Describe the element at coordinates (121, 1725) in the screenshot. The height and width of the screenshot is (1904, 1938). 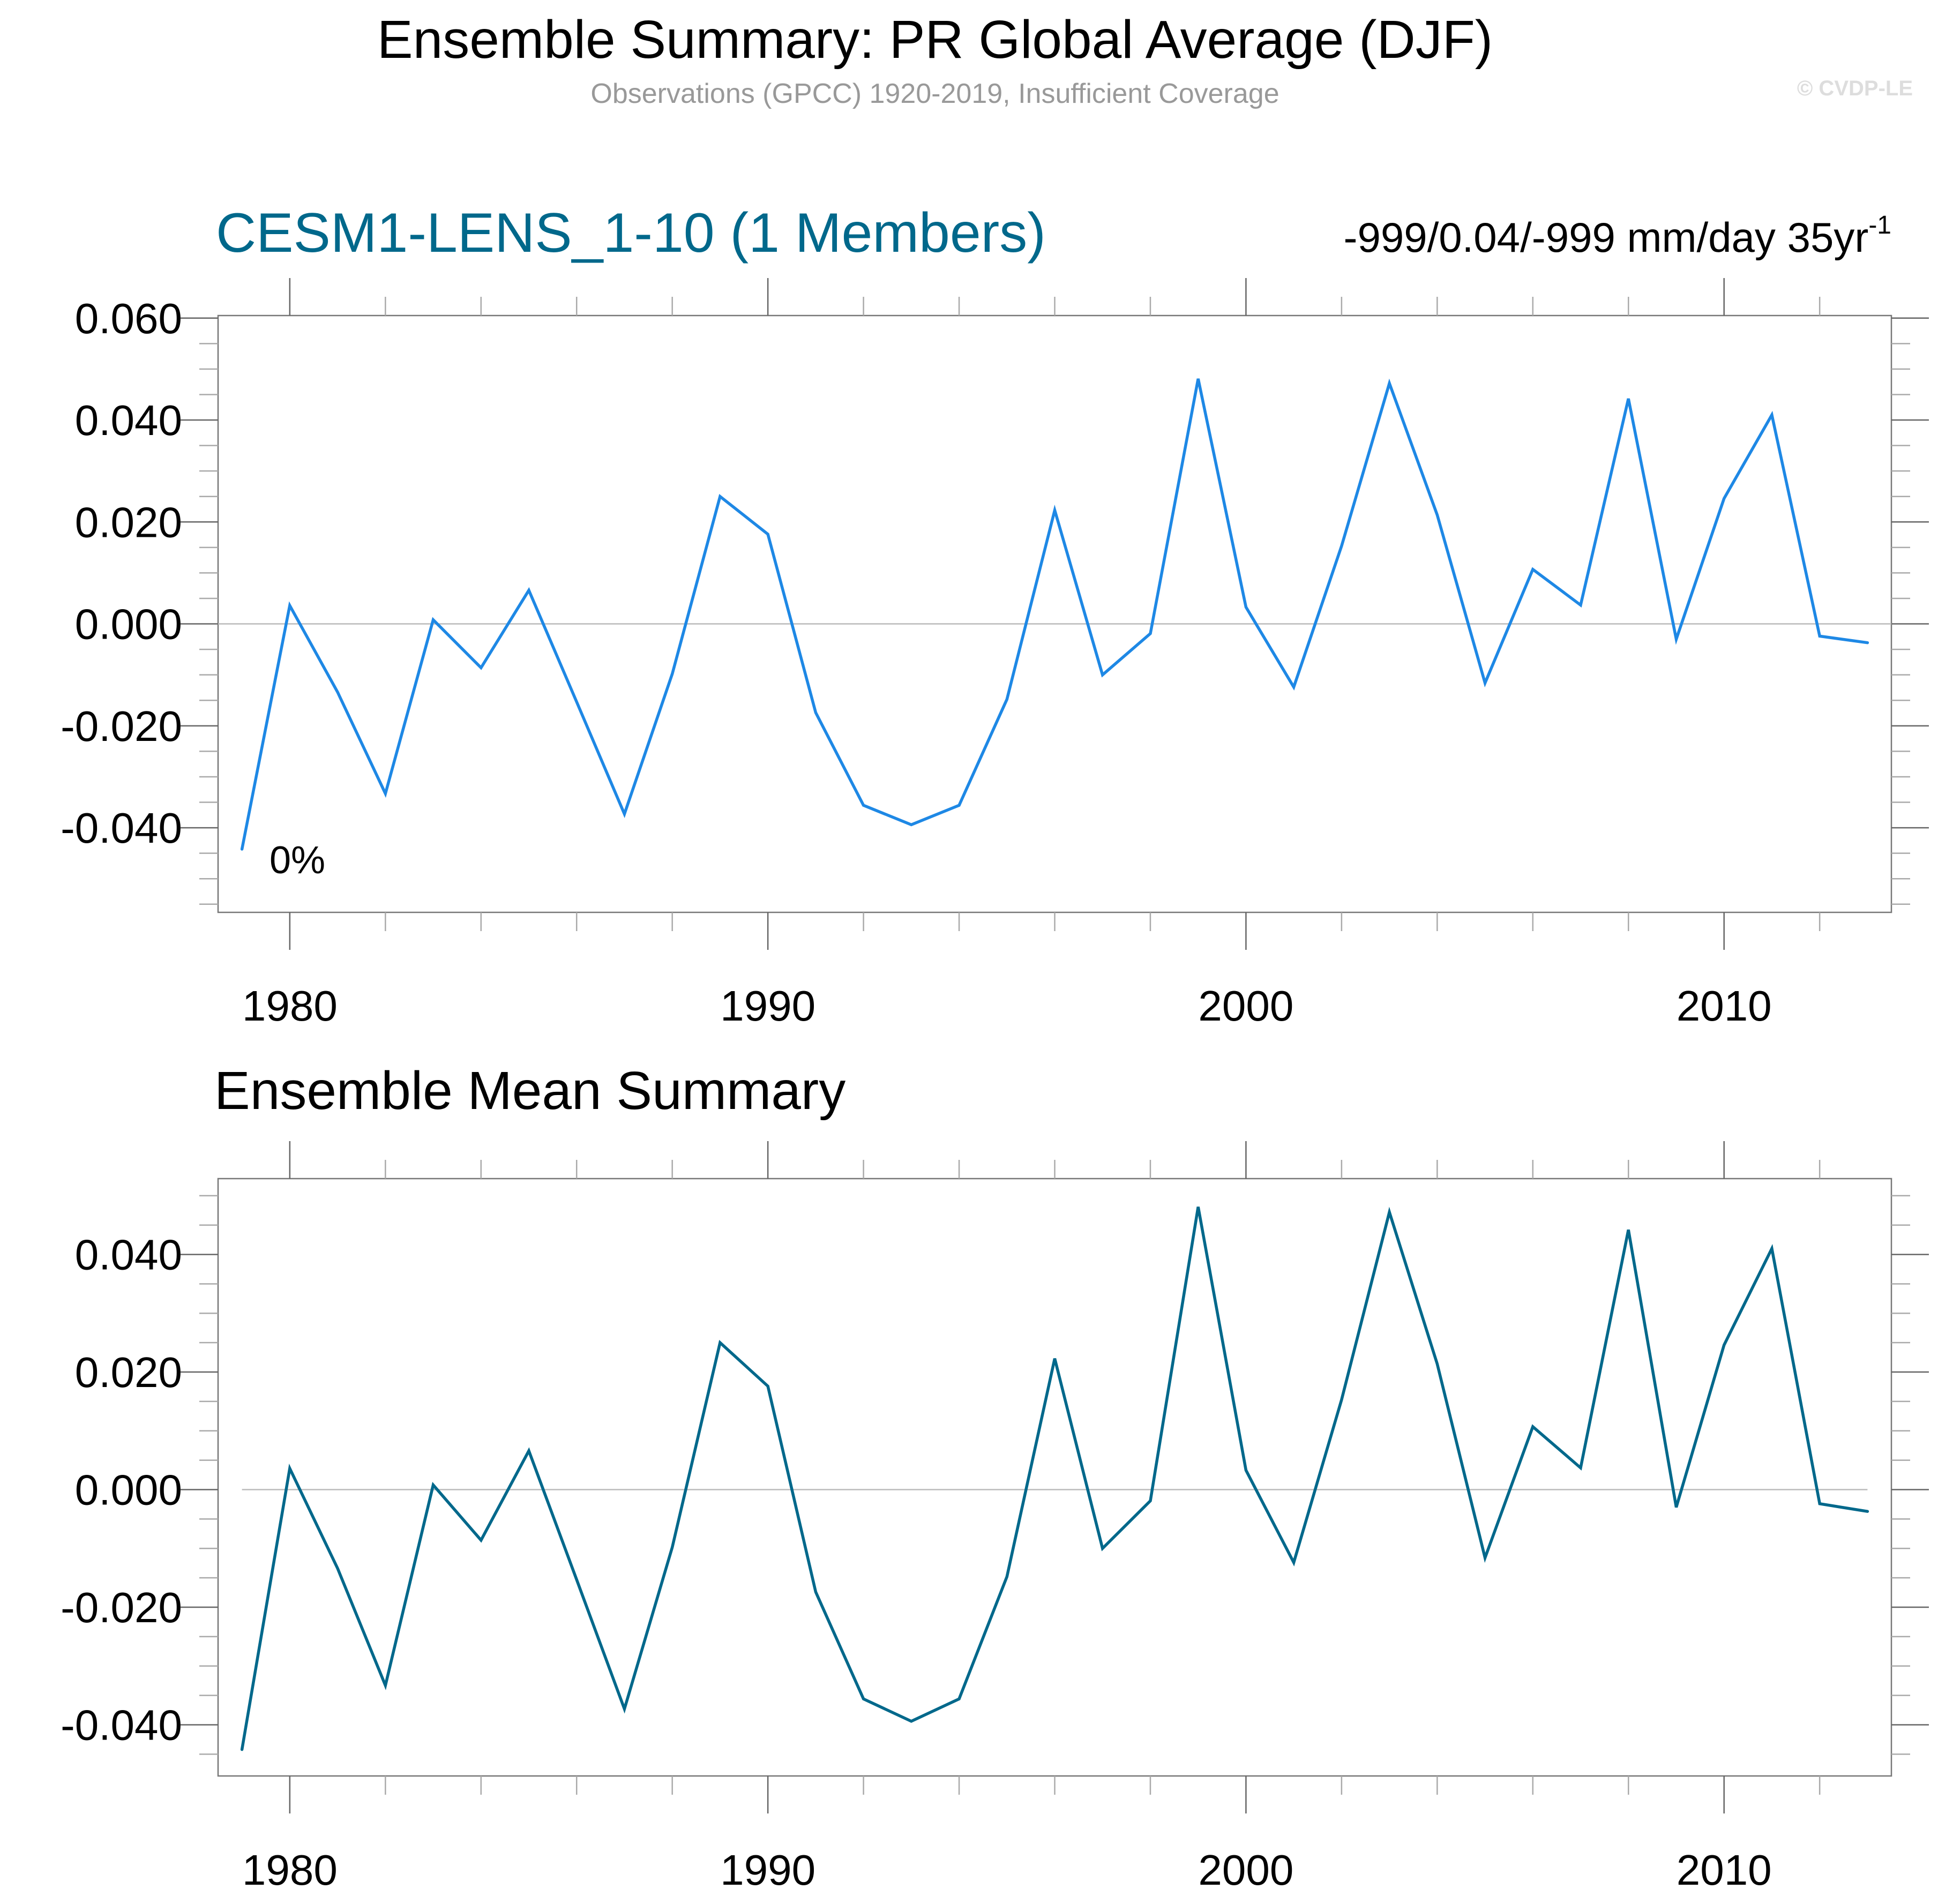
I see `ensemble-mean-y-tick-label: -0.040` at that location.